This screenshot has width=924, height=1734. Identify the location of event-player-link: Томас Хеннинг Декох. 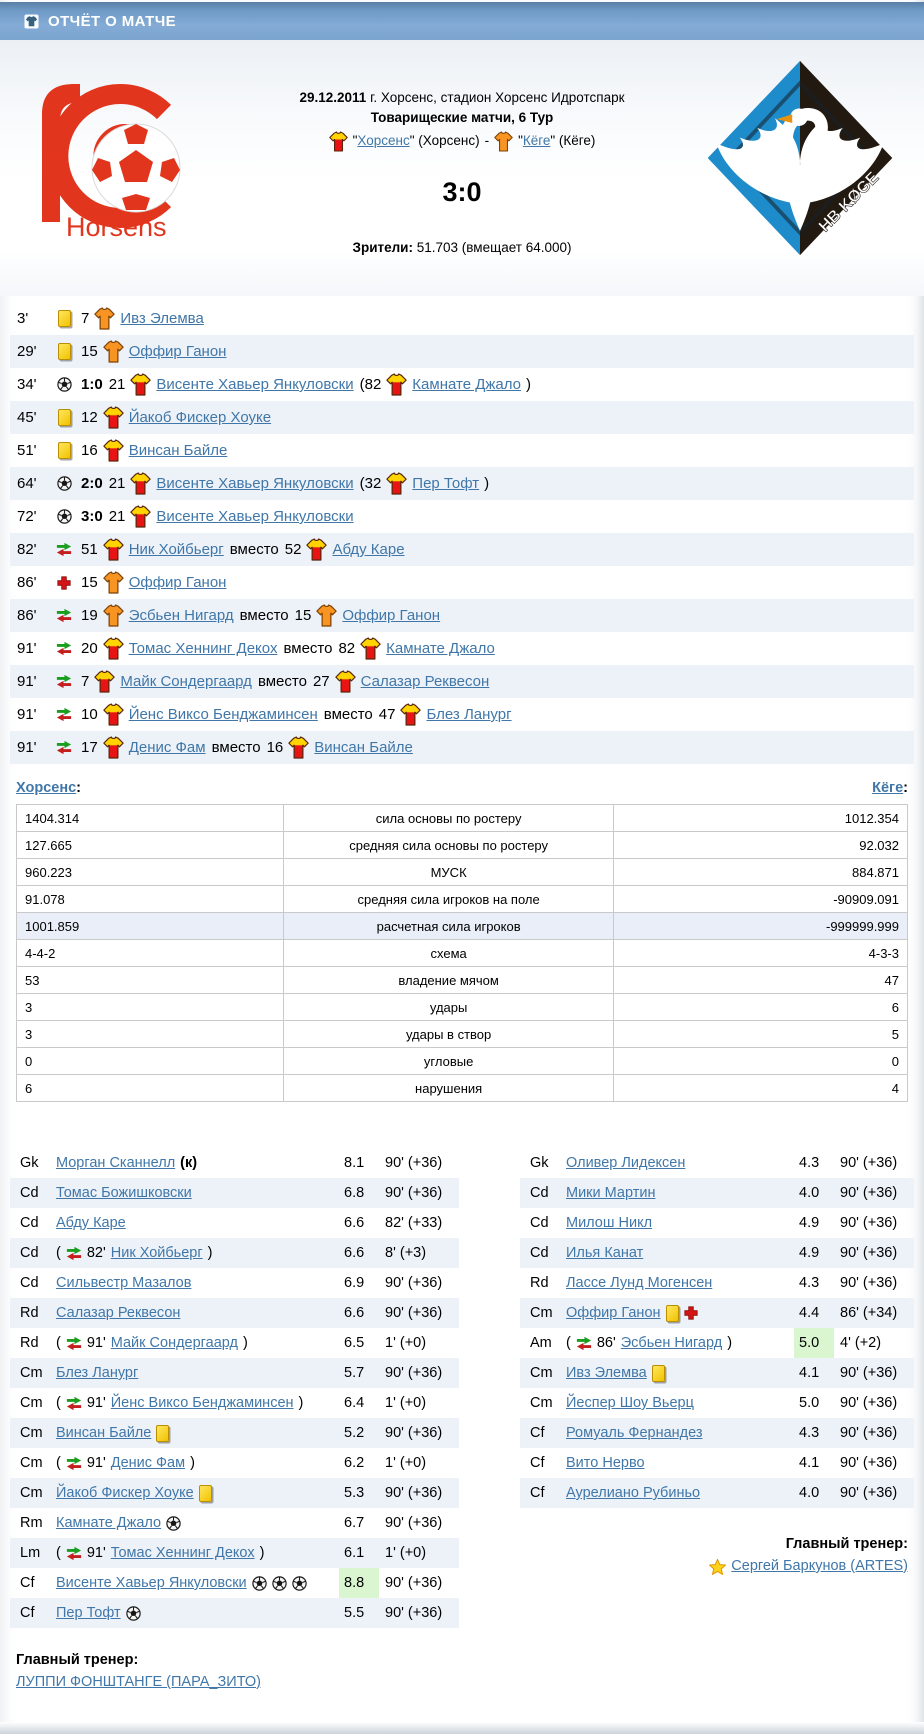
(203, 648).